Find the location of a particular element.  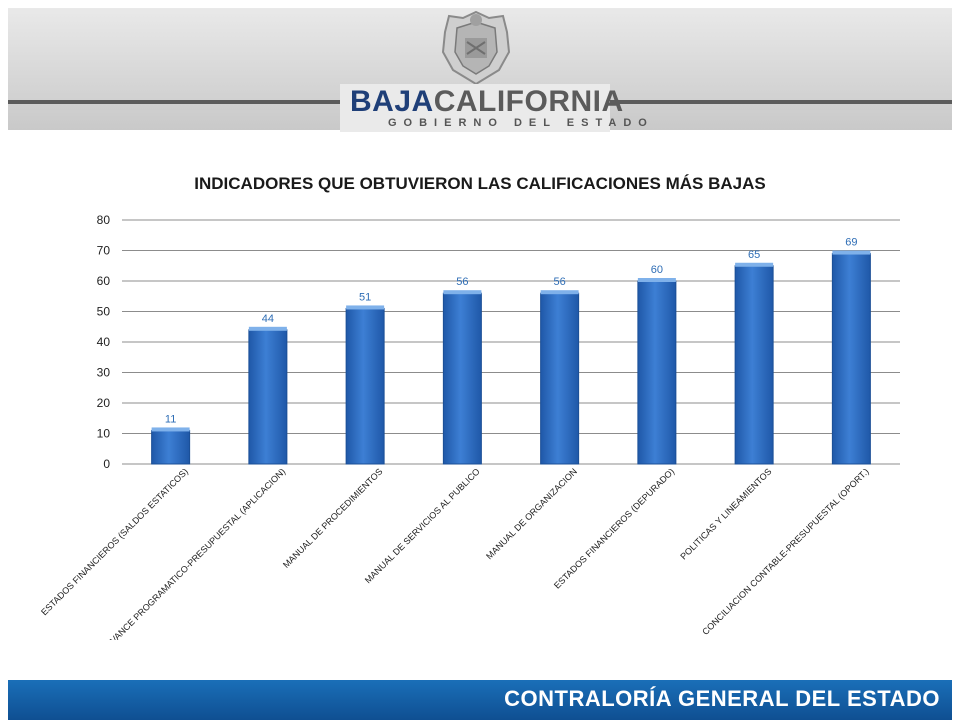

y-tick-label: 10 is located at coordinates (104, 434).